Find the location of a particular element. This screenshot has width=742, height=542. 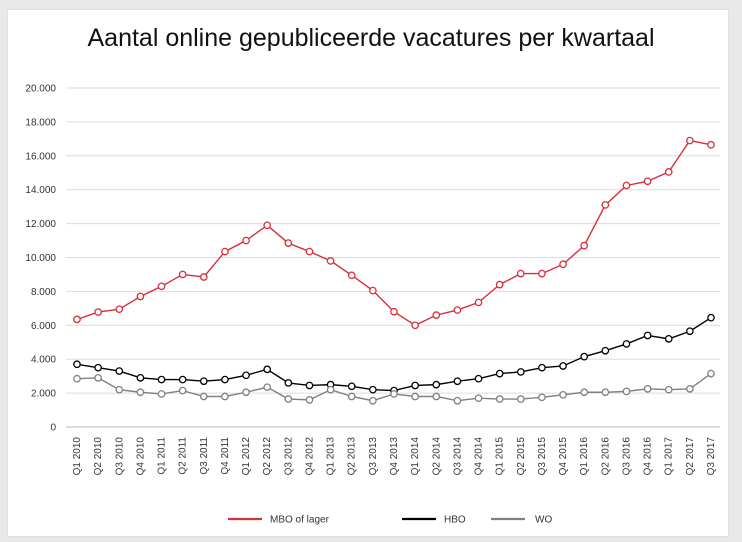

x-tick-label: Q4 2011 is located at coordinates (225, 456).